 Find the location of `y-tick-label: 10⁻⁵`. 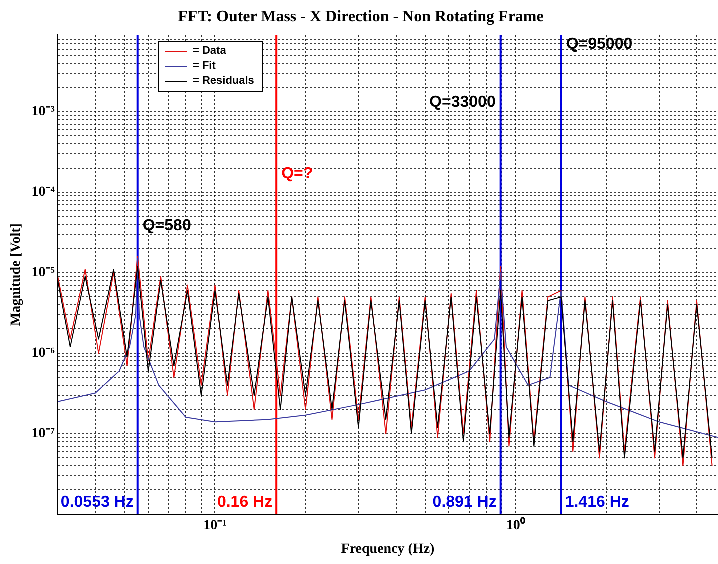

y-tick-label: 10⁻⁵ is located at coordinates (43, 273).